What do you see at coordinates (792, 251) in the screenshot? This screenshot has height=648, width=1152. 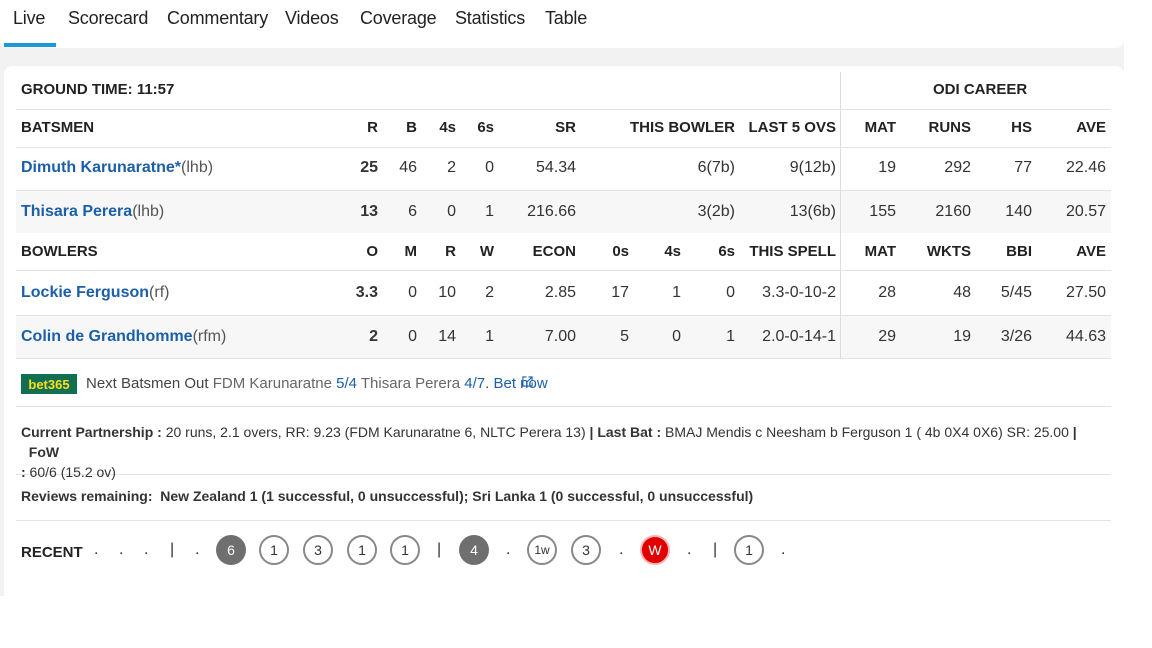 I see `col-this-spell: THIS SPELL` at bounding box center [792, 251].